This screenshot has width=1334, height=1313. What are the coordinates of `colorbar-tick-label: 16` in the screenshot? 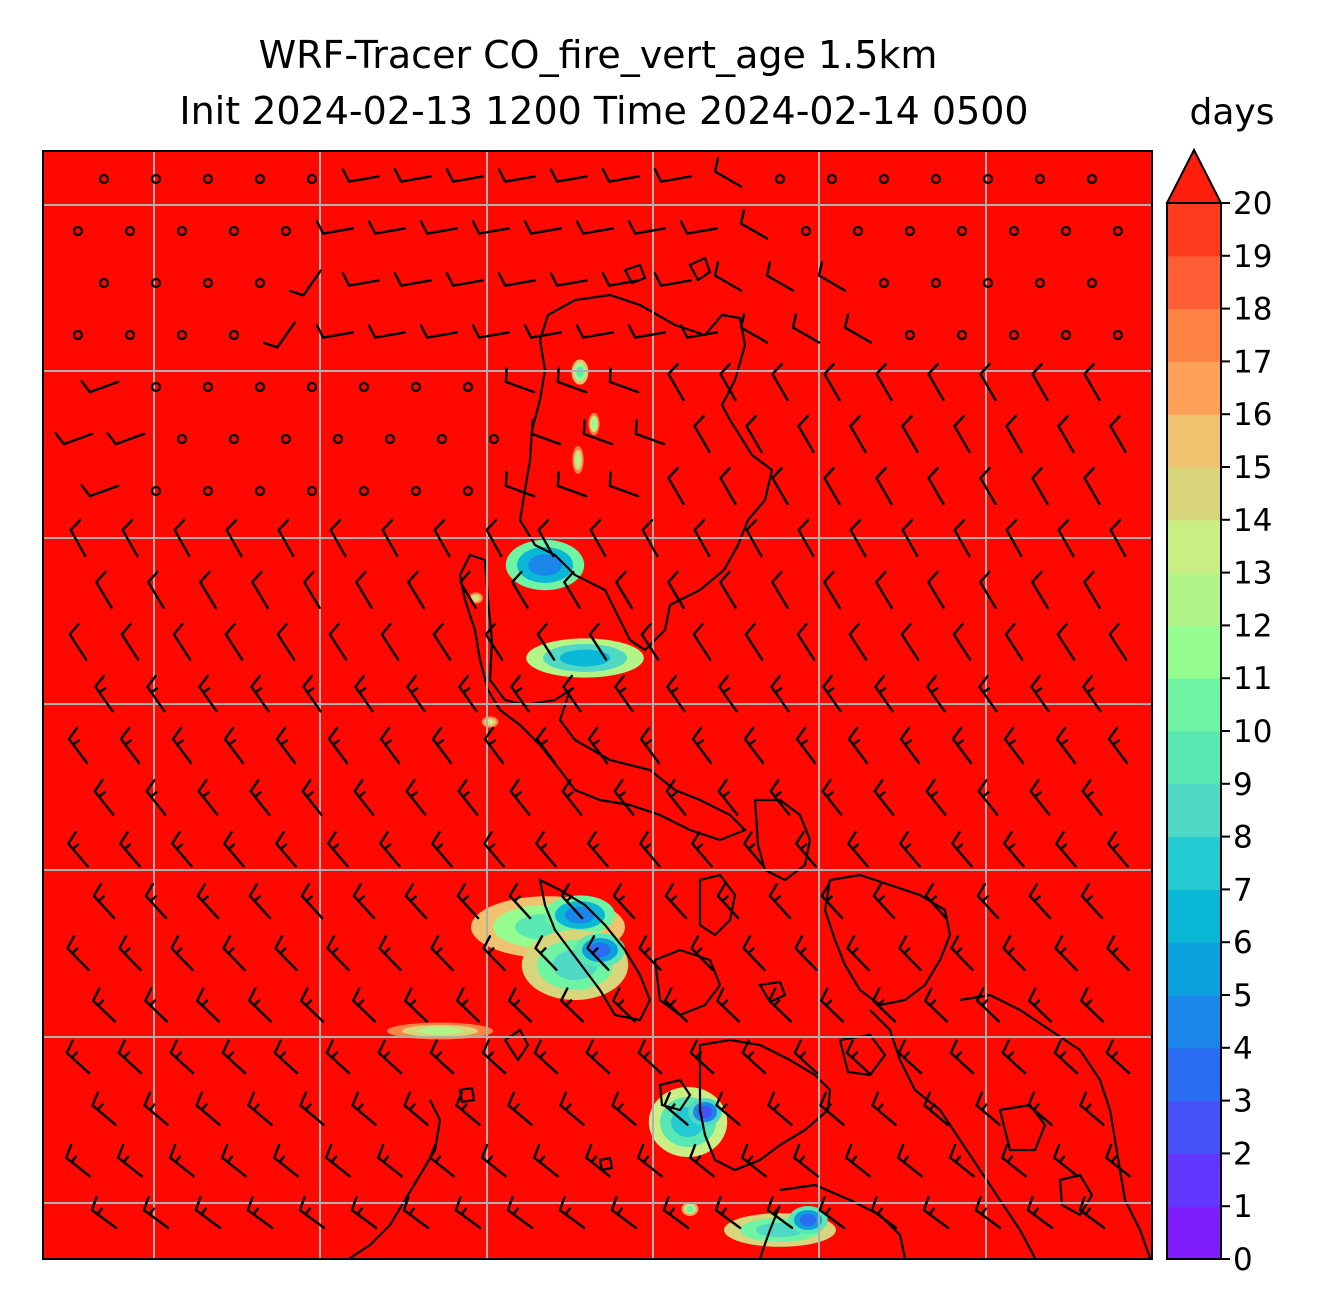 It's located at (1252, 415).